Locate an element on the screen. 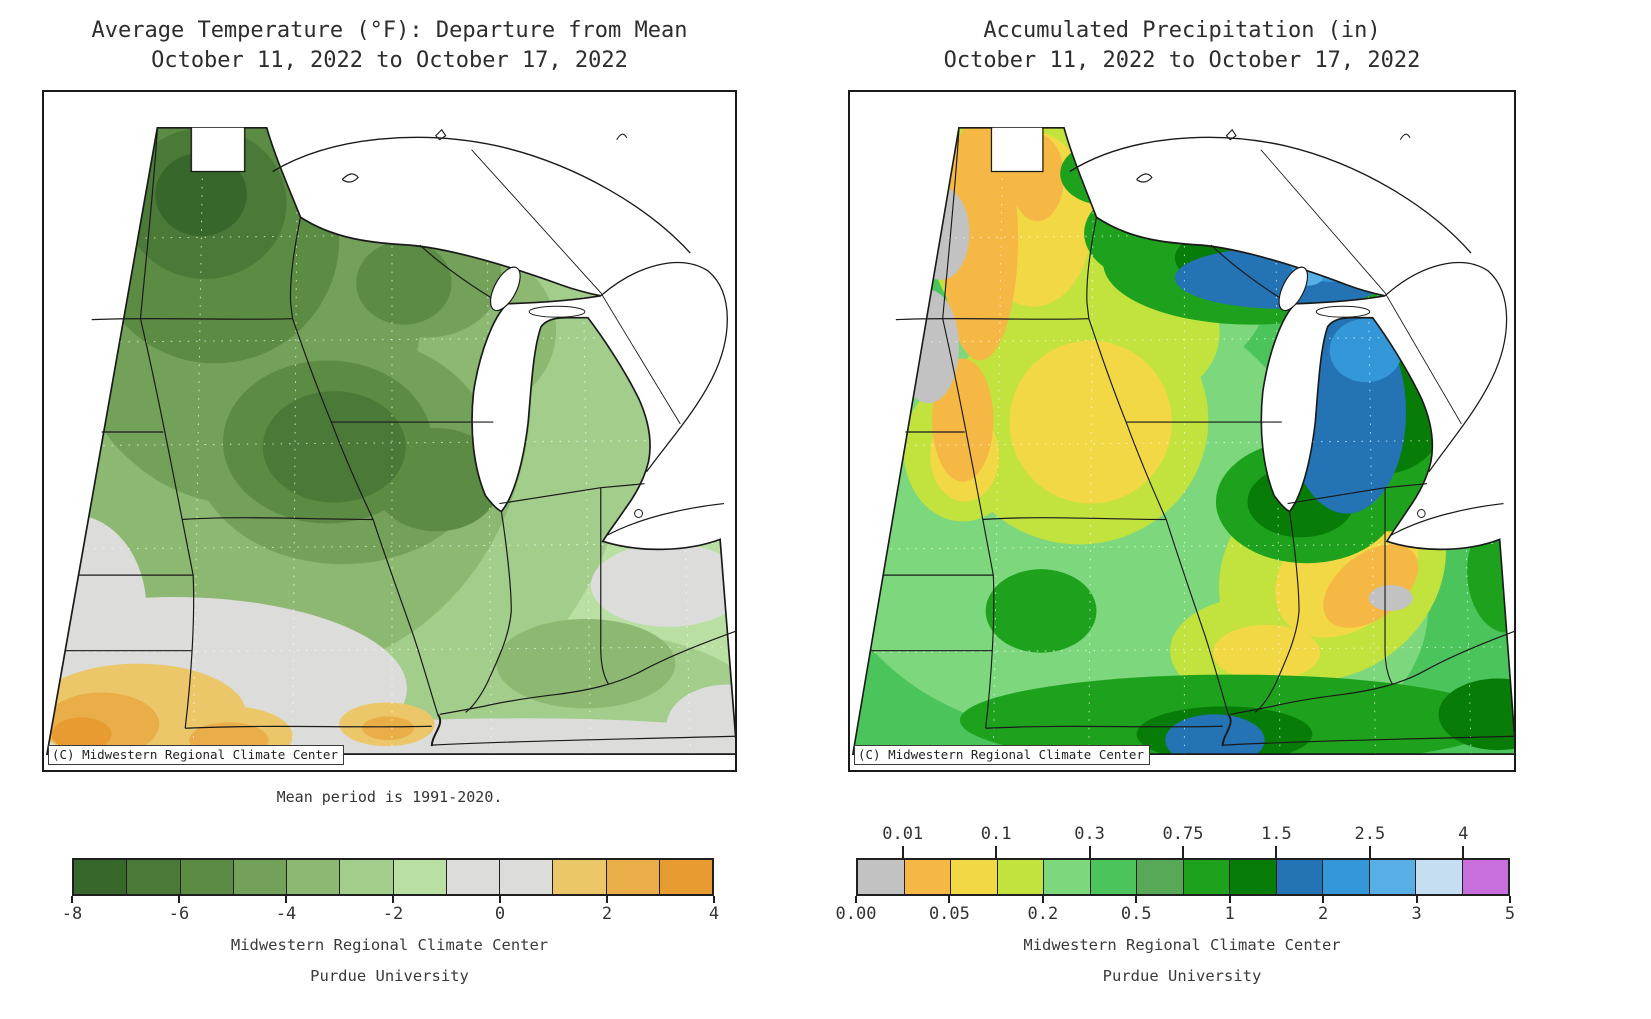  legend-label: 0.3 is located at coordinates (1089, 834).